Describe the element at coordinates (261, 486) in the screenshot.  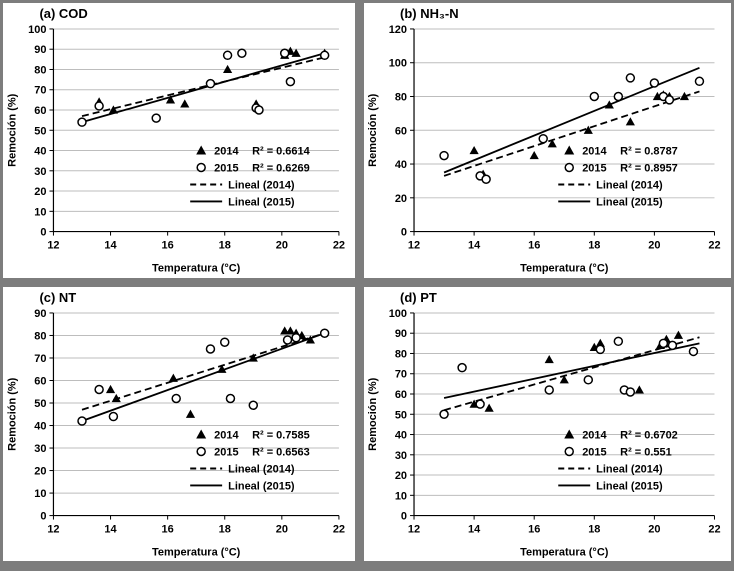
I see `legend-label-Lineal (2015): Lineal (2015)` at that location.